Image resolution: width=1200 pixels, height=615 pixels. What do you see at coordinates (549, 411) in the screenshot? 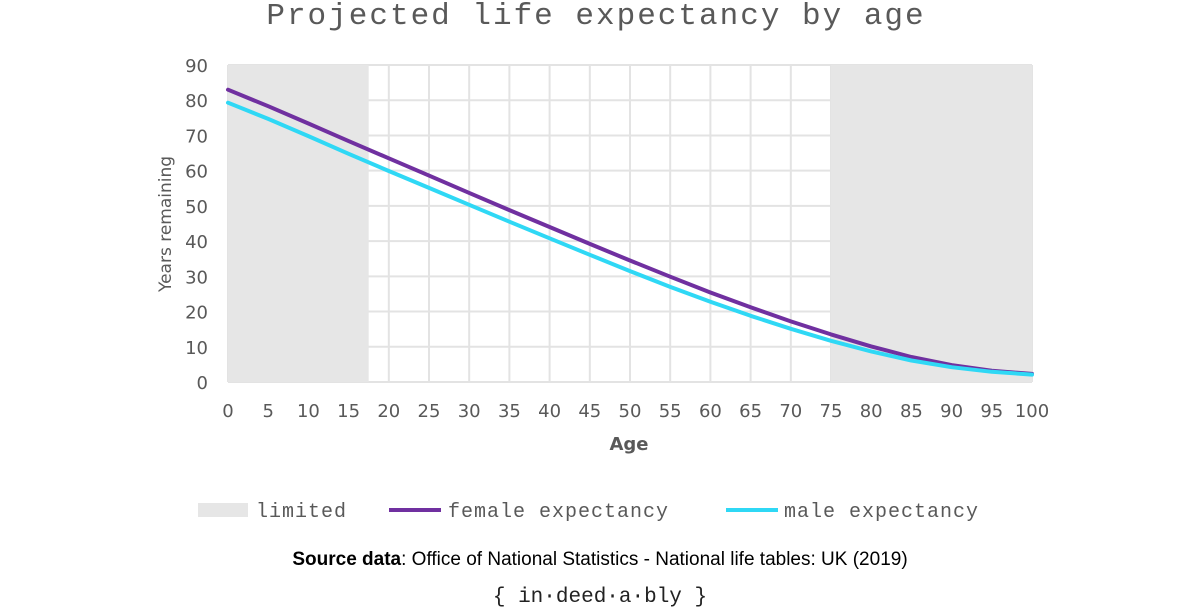
I see `x-tick-label: 40` at bounding box center [549, 411].